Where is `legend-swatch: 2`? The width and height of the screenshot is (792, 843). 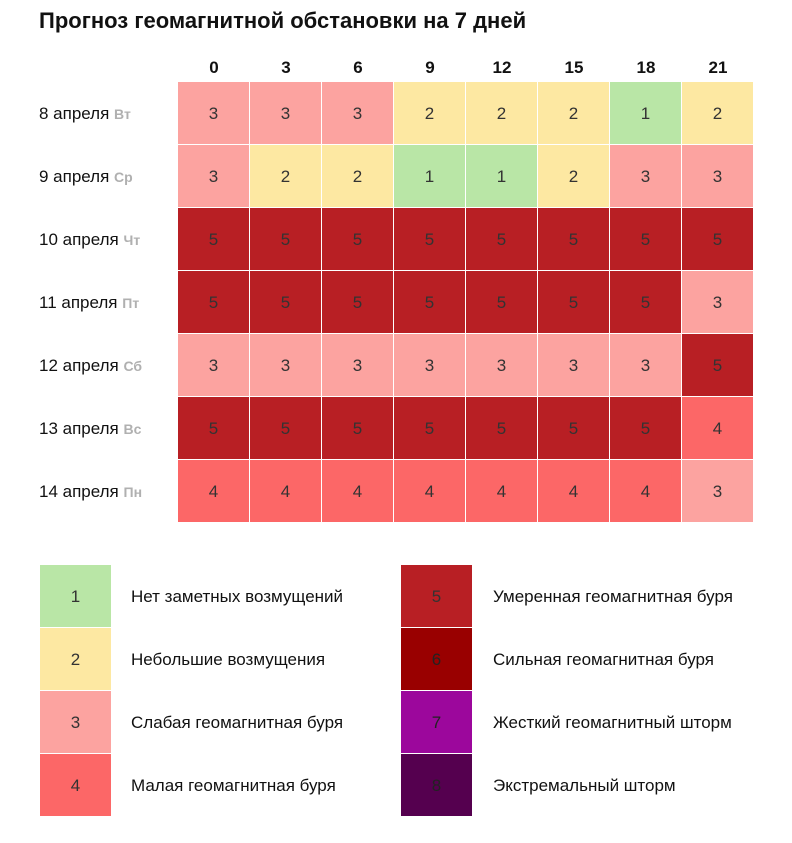 legend-swatch: 2 is located at coordinates (75, 659).